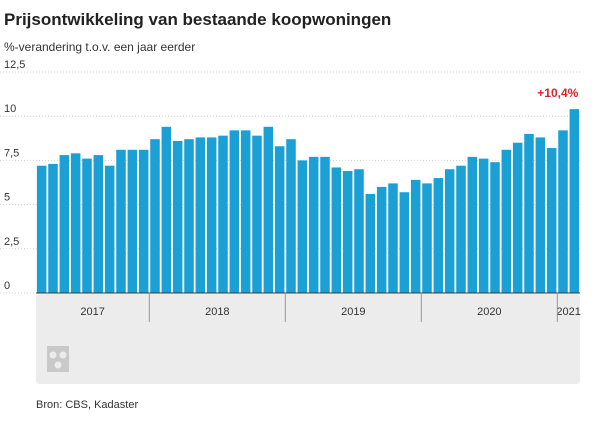 The height and width of the screenshot is (432, 600). What do you see at coordinates (58, 359) in the screenshot?
I see `cbs-logo` at bounding box center [58, 359].